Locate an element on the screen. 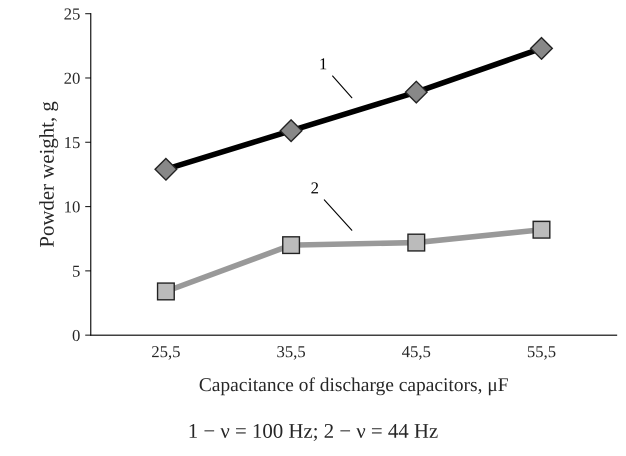 The height and width of the screenshot is (456, 626). y-tick-label: 0 is located at coordinates (76, 336).